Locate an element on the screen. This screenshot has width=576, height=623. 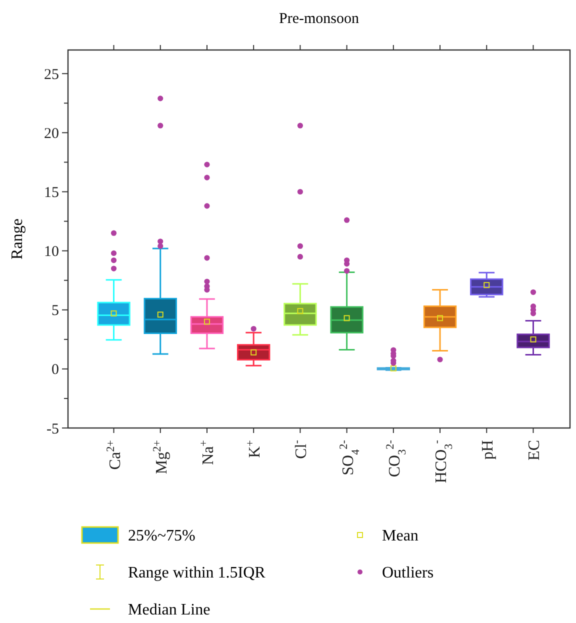
y-tick-label: 10 is located at coordinates (51, 252).